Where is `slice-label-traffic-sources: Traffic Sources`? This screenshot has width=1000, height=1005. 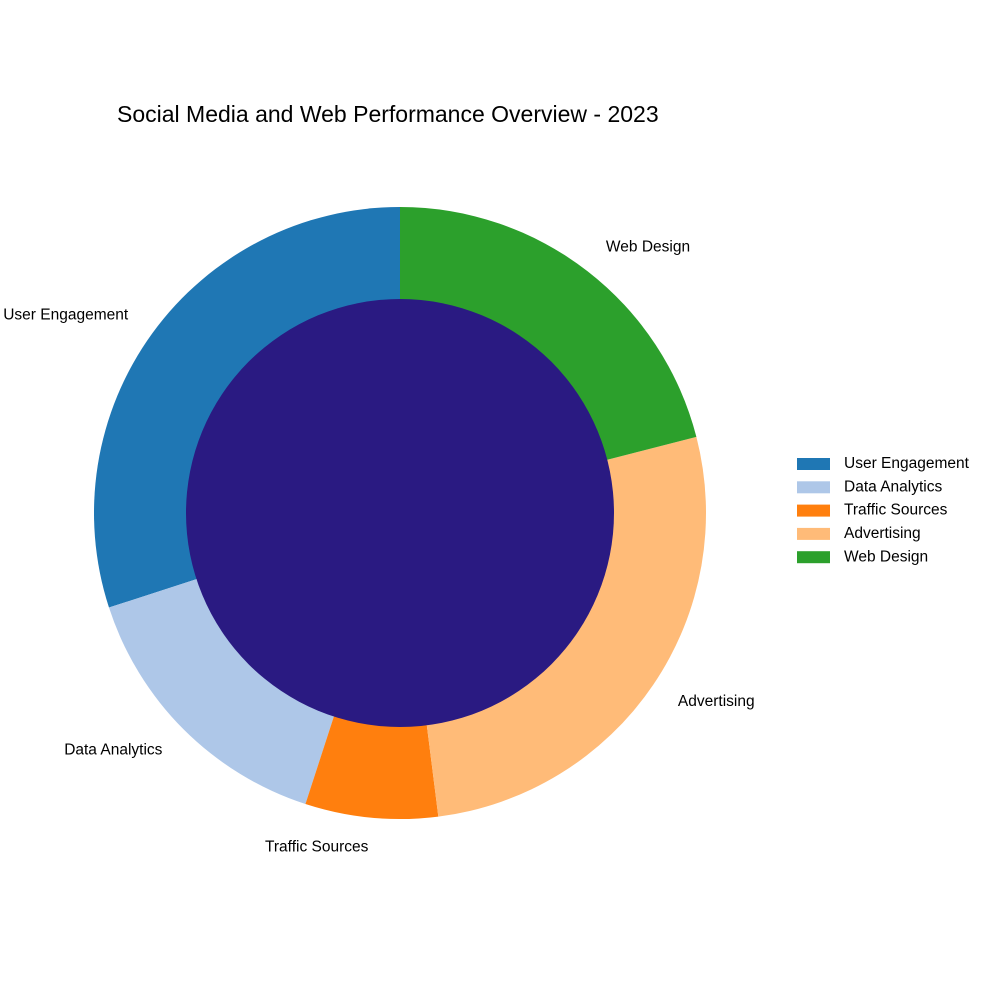
slice-label-traffic-sources: Traffic Sources is located at coordinates (317, 847).